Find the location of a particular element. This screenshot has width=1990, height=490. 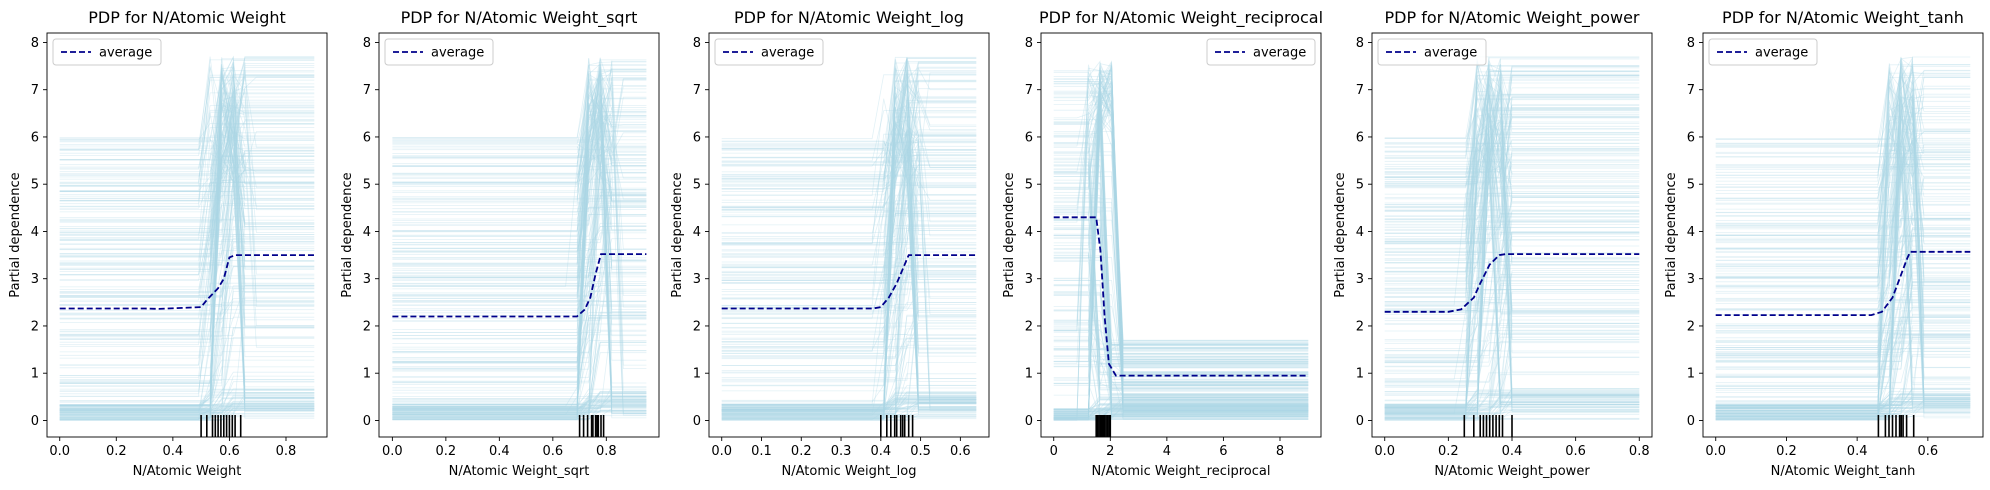

rug-marks is located at coordinates (221, 426).